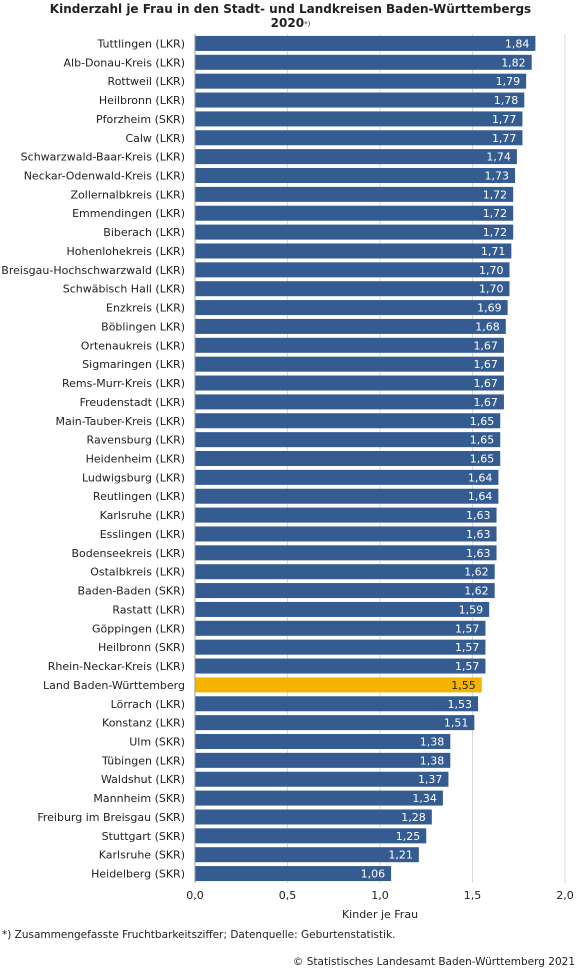  I want to click on value-label: 1,71, so click(493, 251).